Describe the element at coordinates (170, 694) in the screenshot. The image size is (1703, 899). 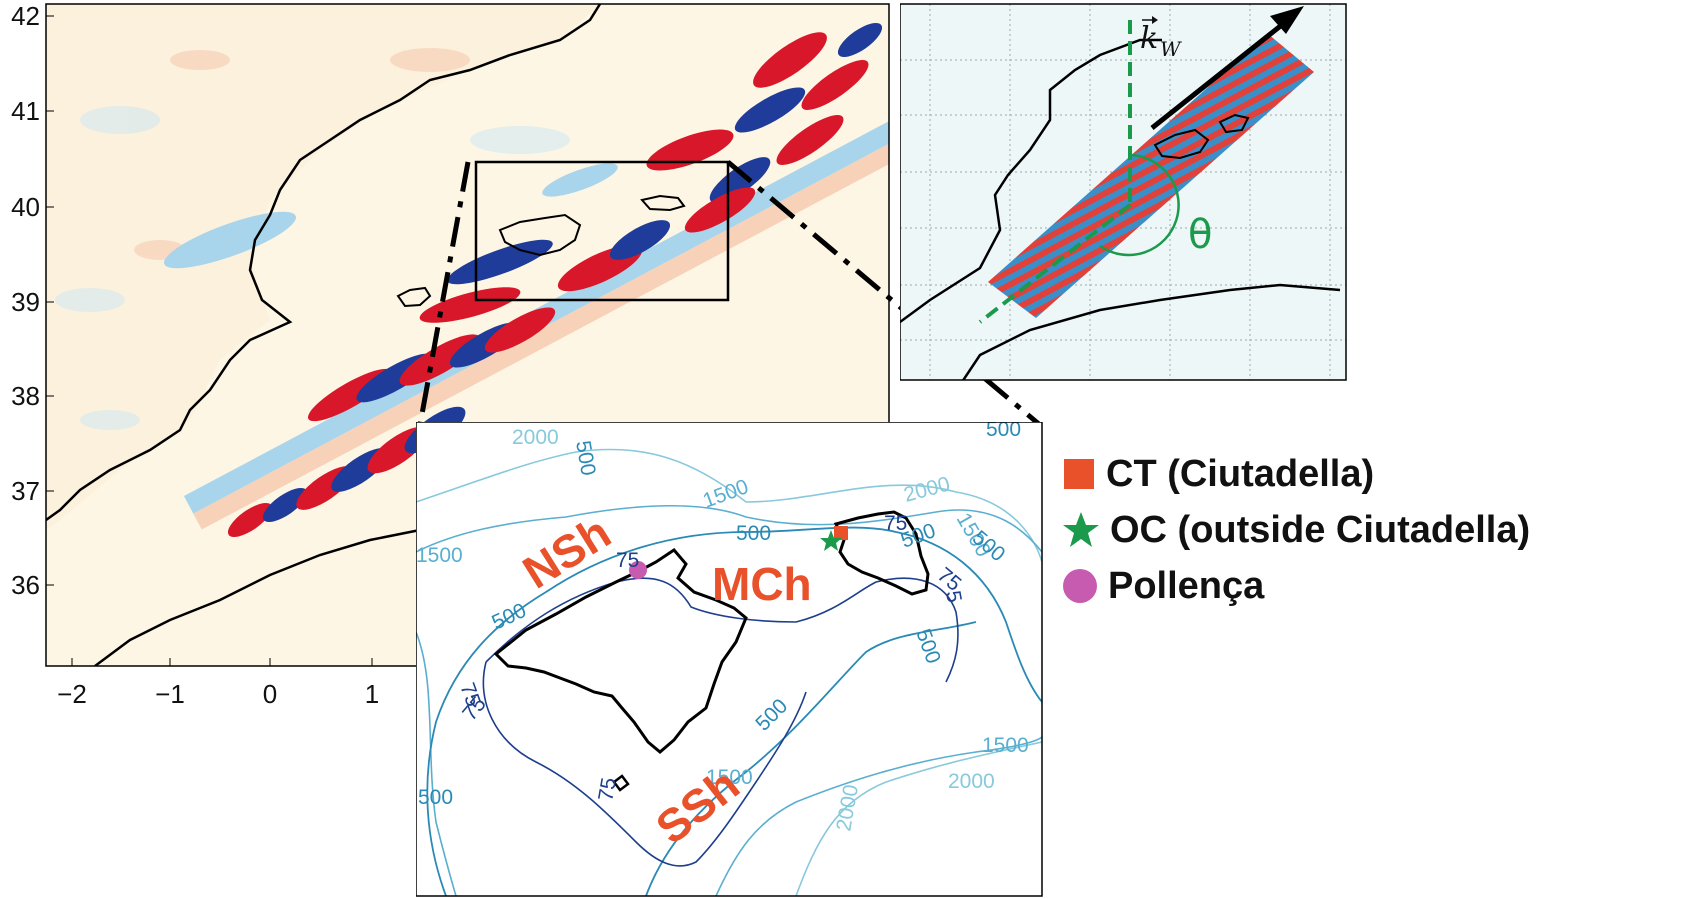
I see `x-tick-label: −1` at that location.